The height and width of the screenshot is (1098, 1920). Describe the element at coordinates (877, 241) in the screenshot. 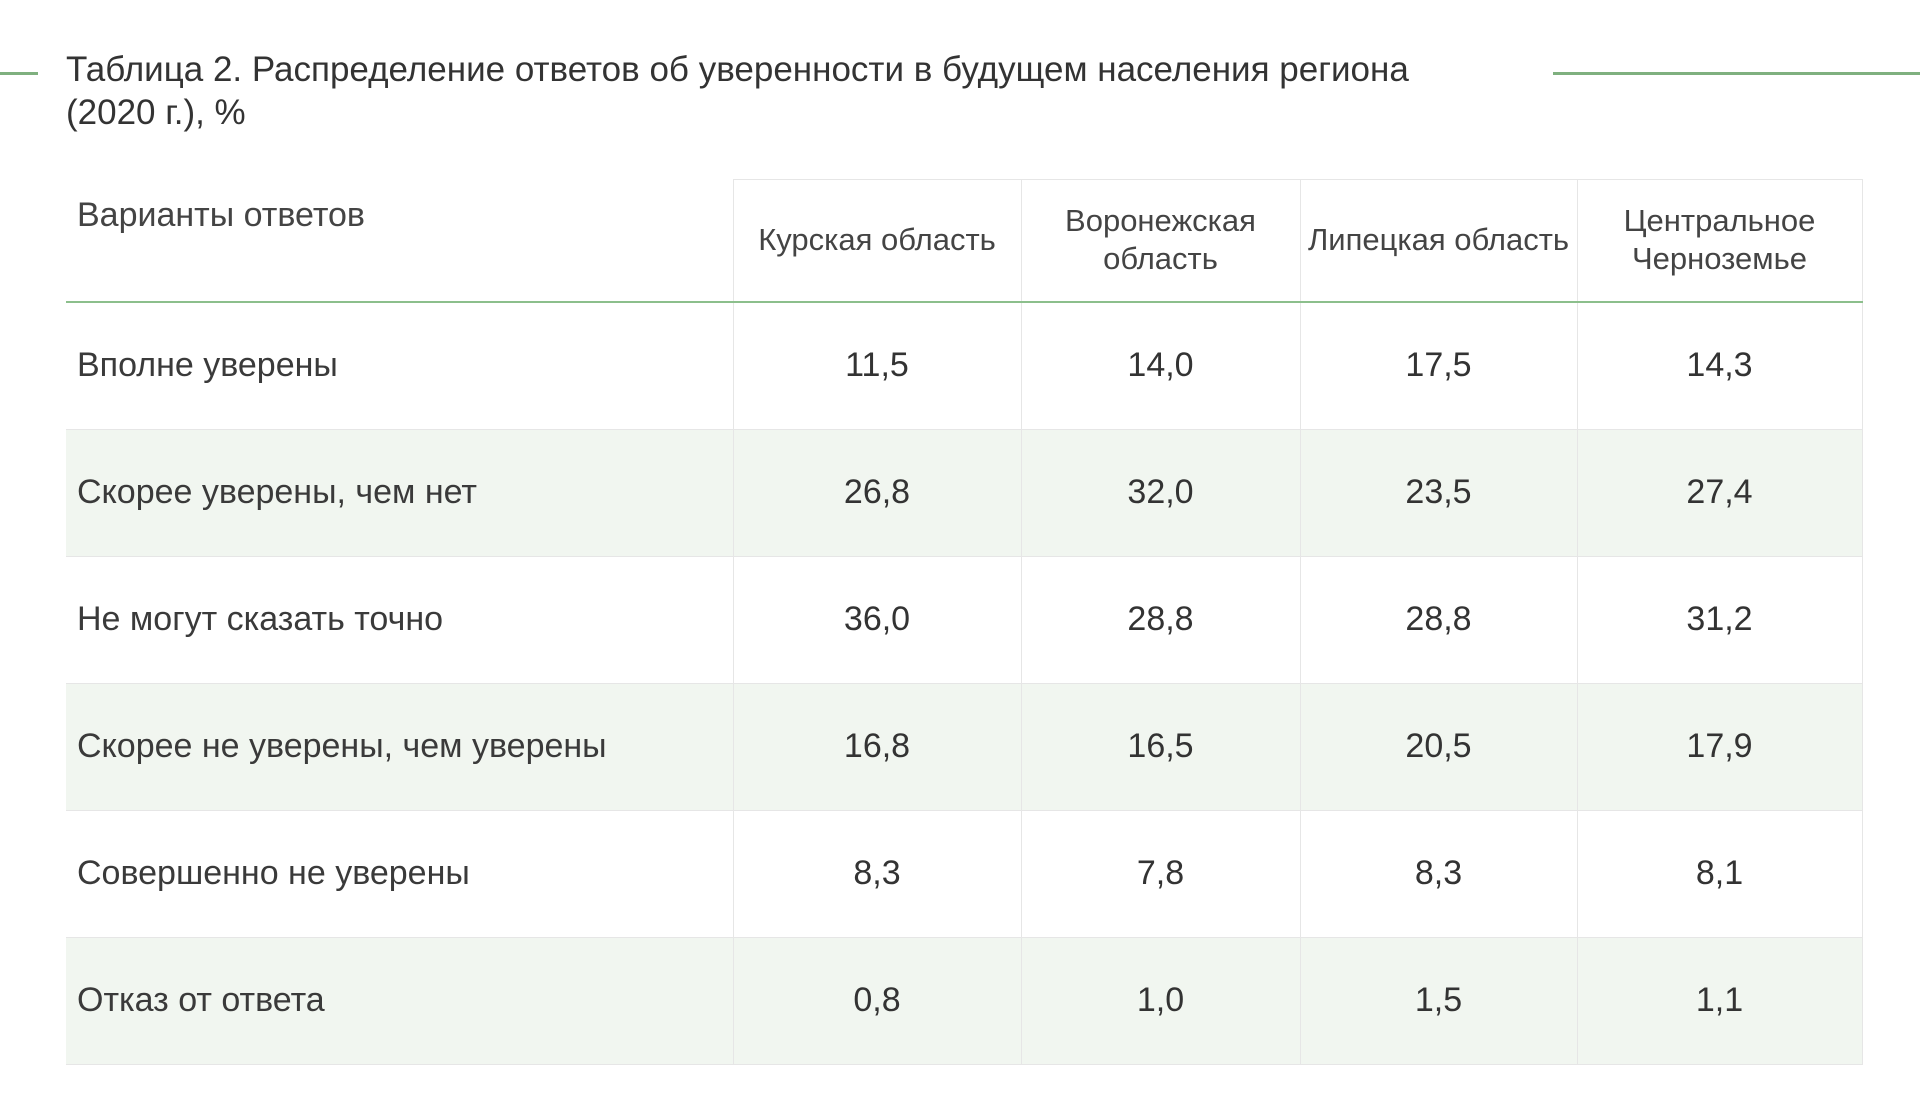

I see `header-kursk-region: Курская область` at that location.